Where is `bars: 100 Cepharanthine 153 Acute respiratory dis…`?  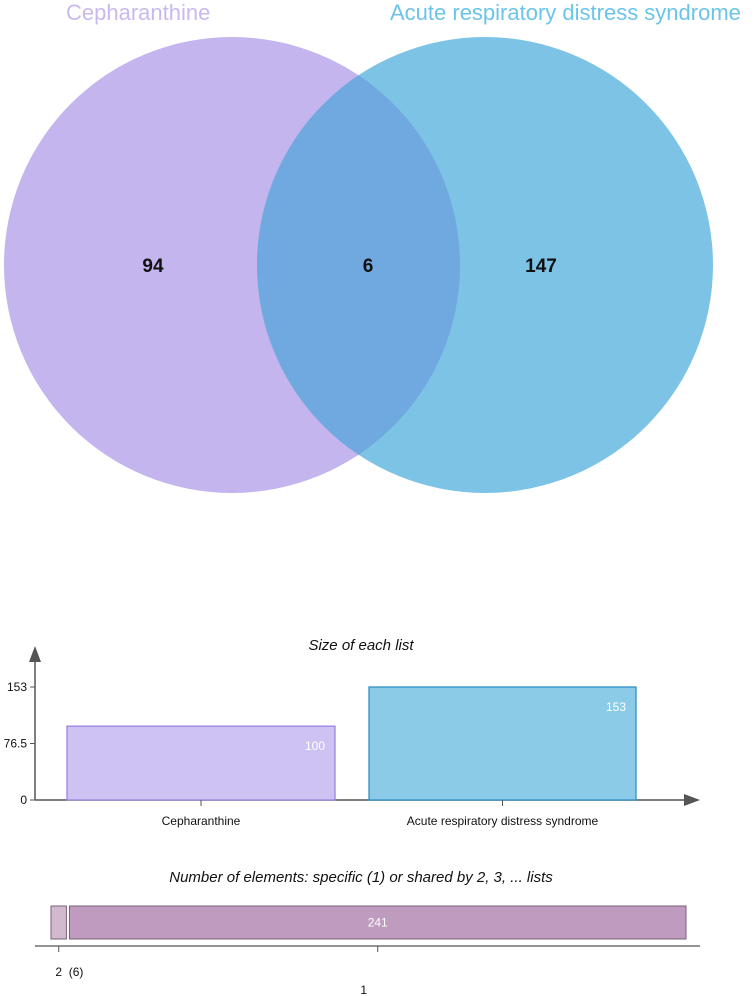 bars: 100 Cepharanthine 153 Acute respiratory dis… is located at coordinates (351, 757).